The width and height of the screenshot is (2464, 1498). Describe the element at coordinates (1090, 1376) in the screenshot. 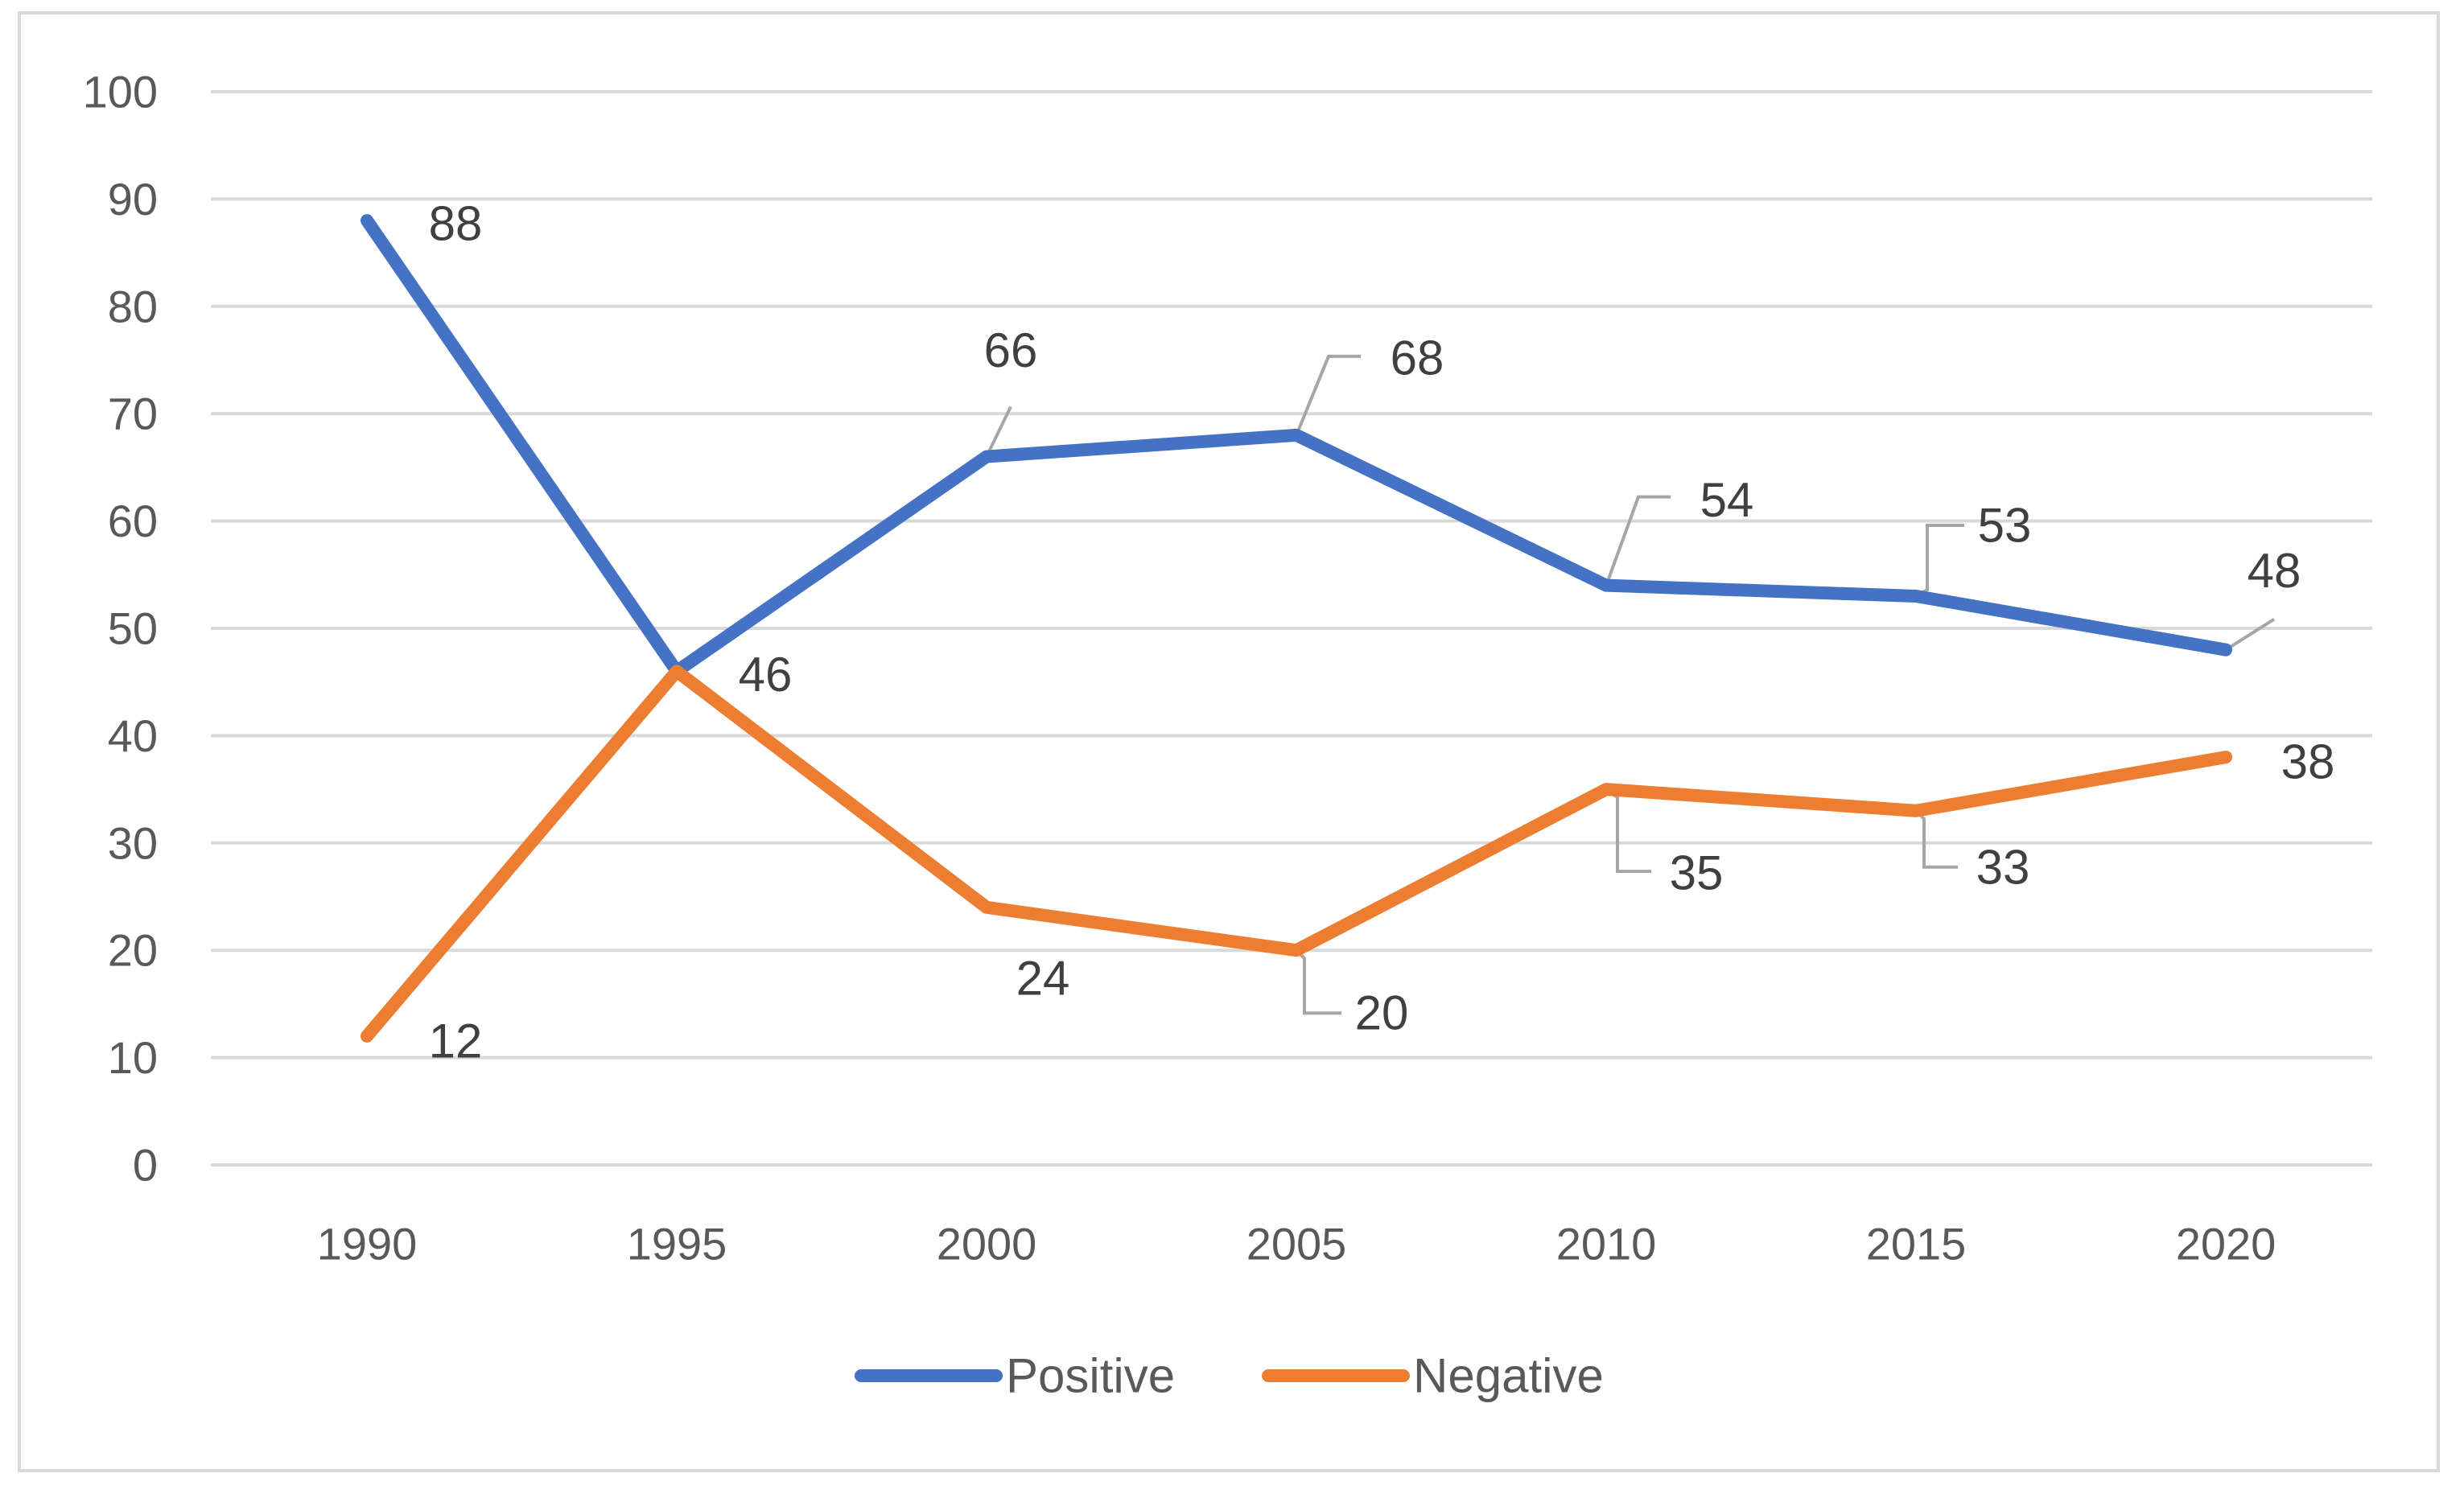

I see `legend-label-positive: Positive` at that location.